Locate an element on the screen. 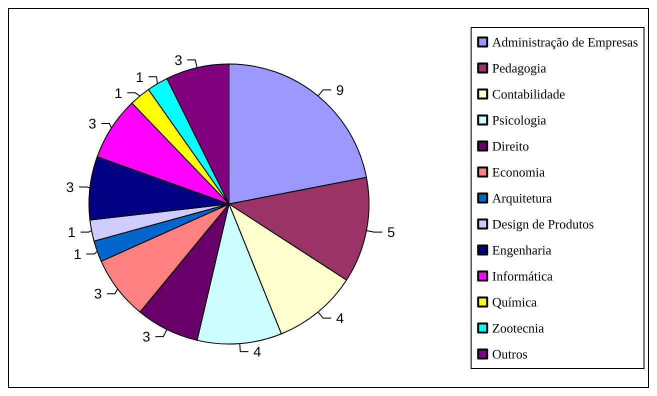  legend-label: Informática is located at coordinates (523, 276).